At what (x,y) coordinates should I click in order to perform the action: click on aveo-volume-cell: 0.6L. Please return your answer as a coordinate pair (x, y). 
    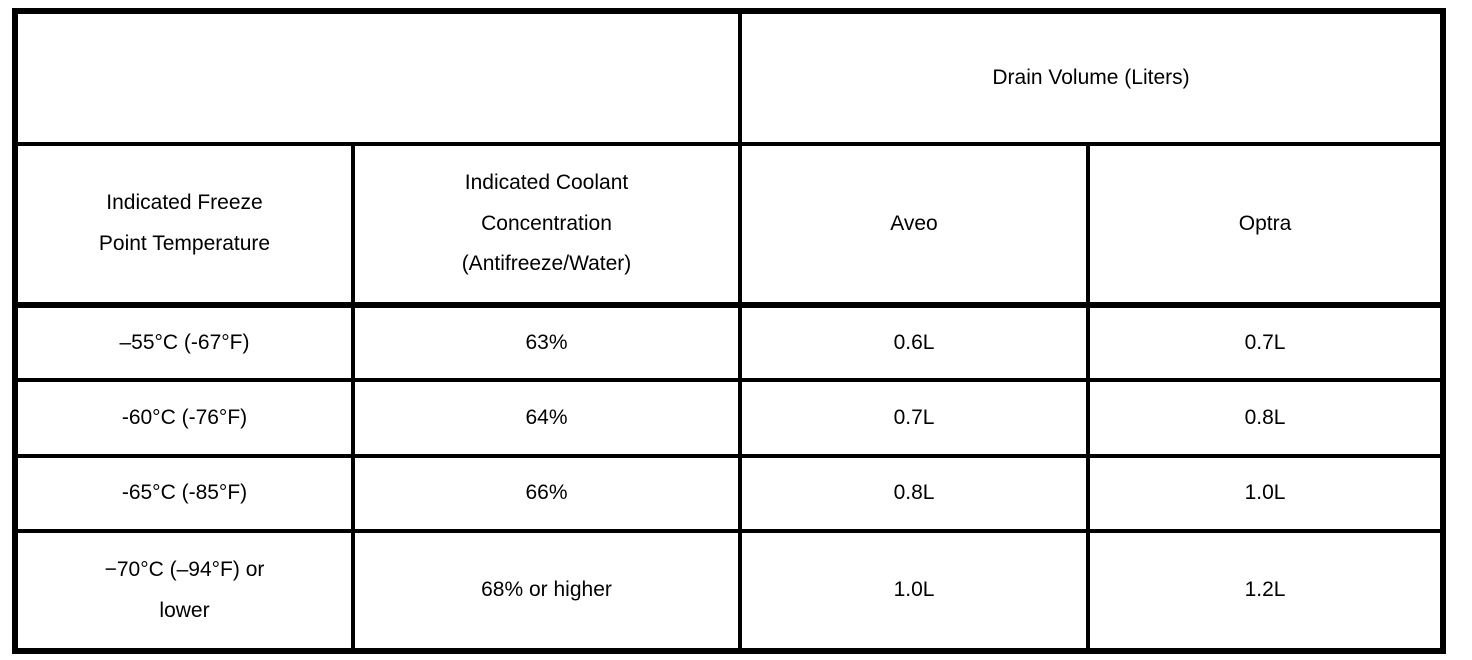
    Looking at the image, I should click on (914, 342).